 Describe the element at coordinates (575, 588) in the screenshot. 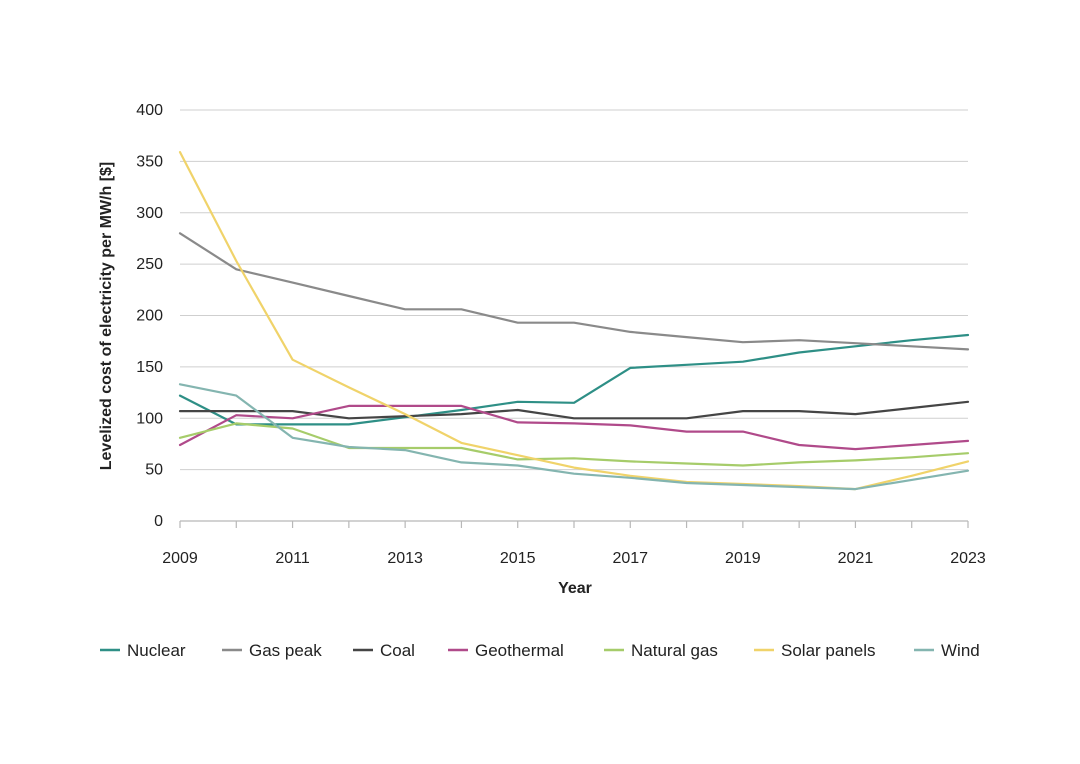

I see `x-axis-title: Year` at that location.